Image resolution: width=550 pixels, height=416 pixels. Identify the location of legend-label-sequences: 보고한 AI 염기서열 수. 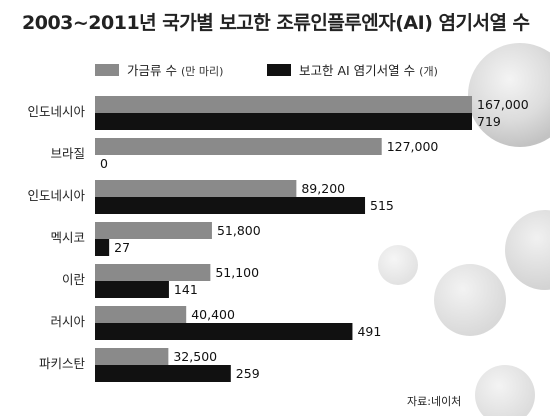
(357, 70).